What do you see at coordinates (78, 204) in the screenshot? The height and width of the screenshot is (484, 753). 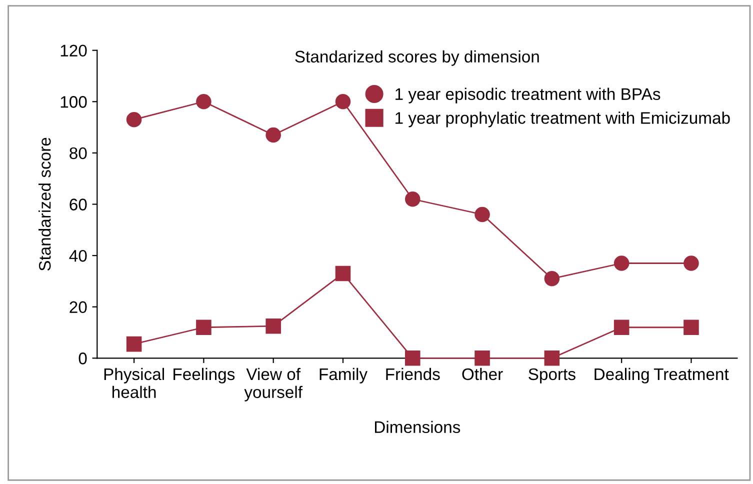 I see `y-tick-label: 60` at bounding box center [78, 204].